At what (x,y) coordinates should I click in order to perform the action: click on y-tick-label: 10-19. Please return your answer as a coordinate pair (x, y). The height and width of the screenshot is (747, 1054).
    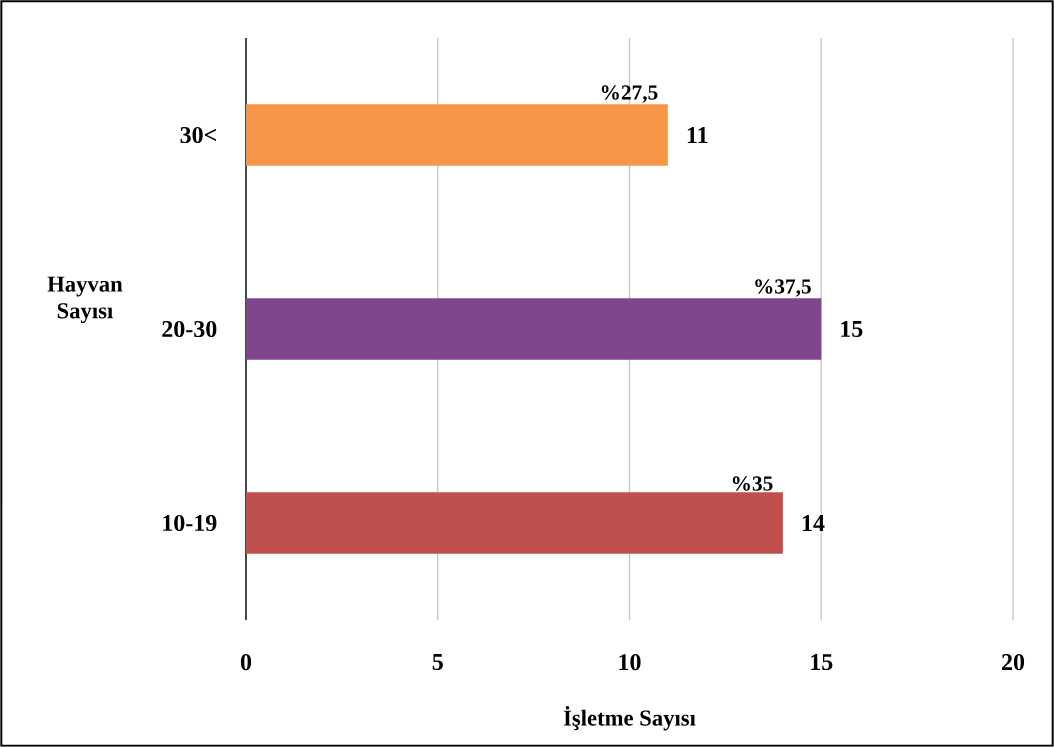
    Looking at the image, I should click on (190, 523).